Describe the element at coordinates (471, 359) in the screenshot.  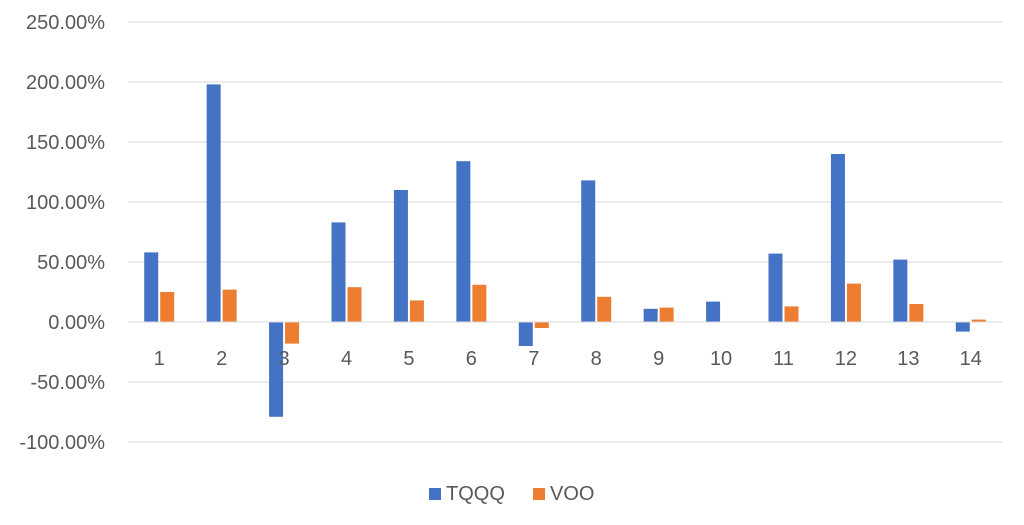
I see `x-category-label: 6` at that location.